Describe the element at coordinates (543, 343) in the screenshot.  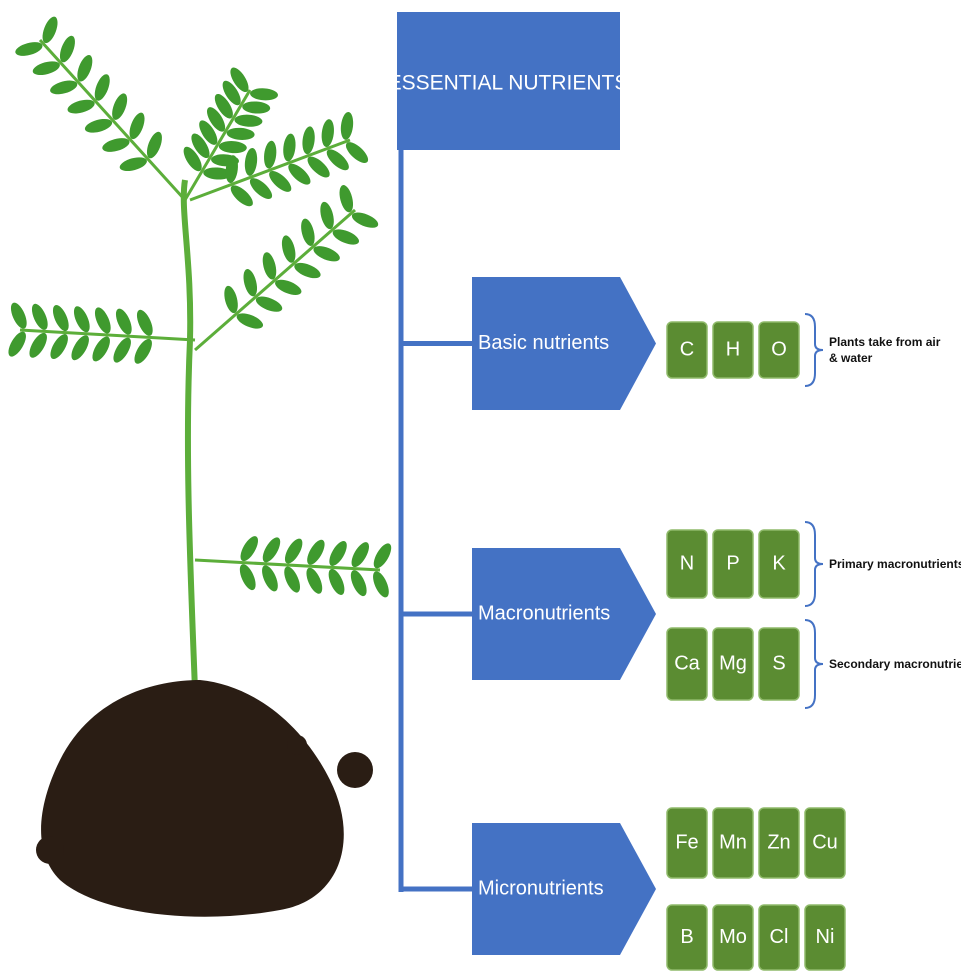
I see `group-label: Basic nutrients` at that location.